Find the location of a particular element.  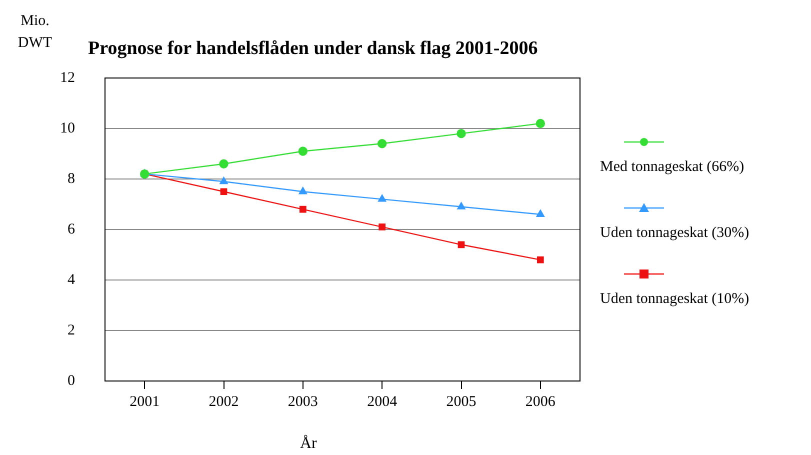

x-axis-title: År is located at coordinates (308, 444).